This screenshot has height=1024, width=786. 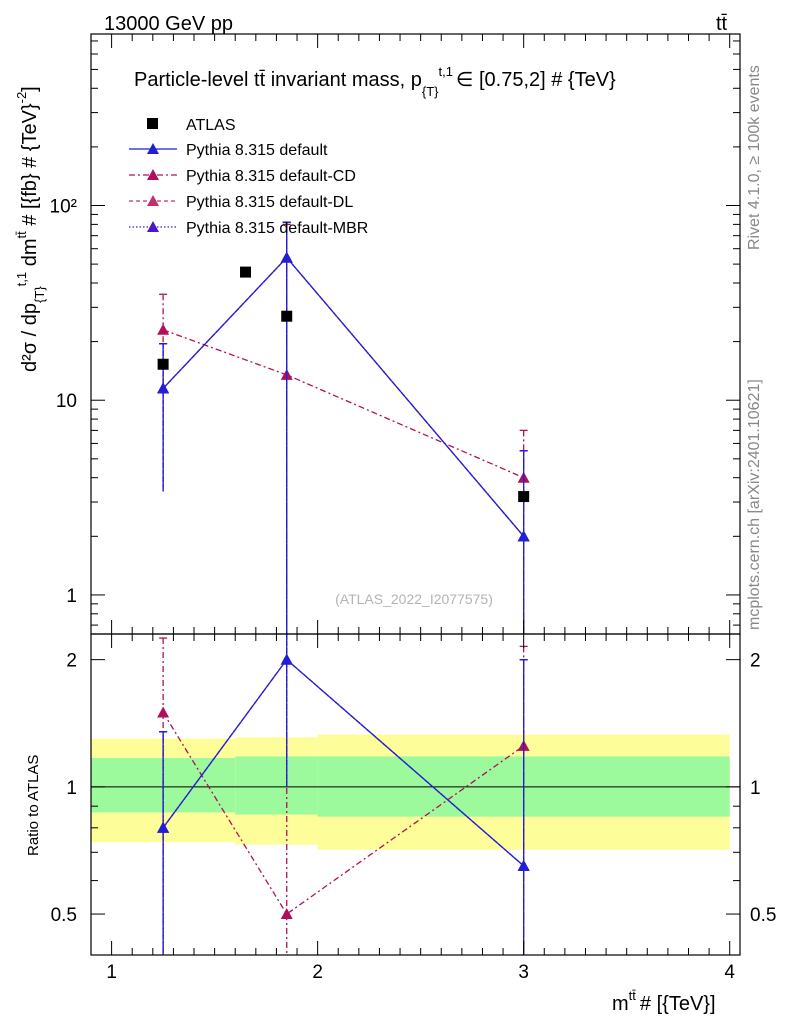 What do you see at coordinates (211, 125) in the screenshot?
I see `legend-label-atlas: ATLAS` at bounding box center [211, 125].